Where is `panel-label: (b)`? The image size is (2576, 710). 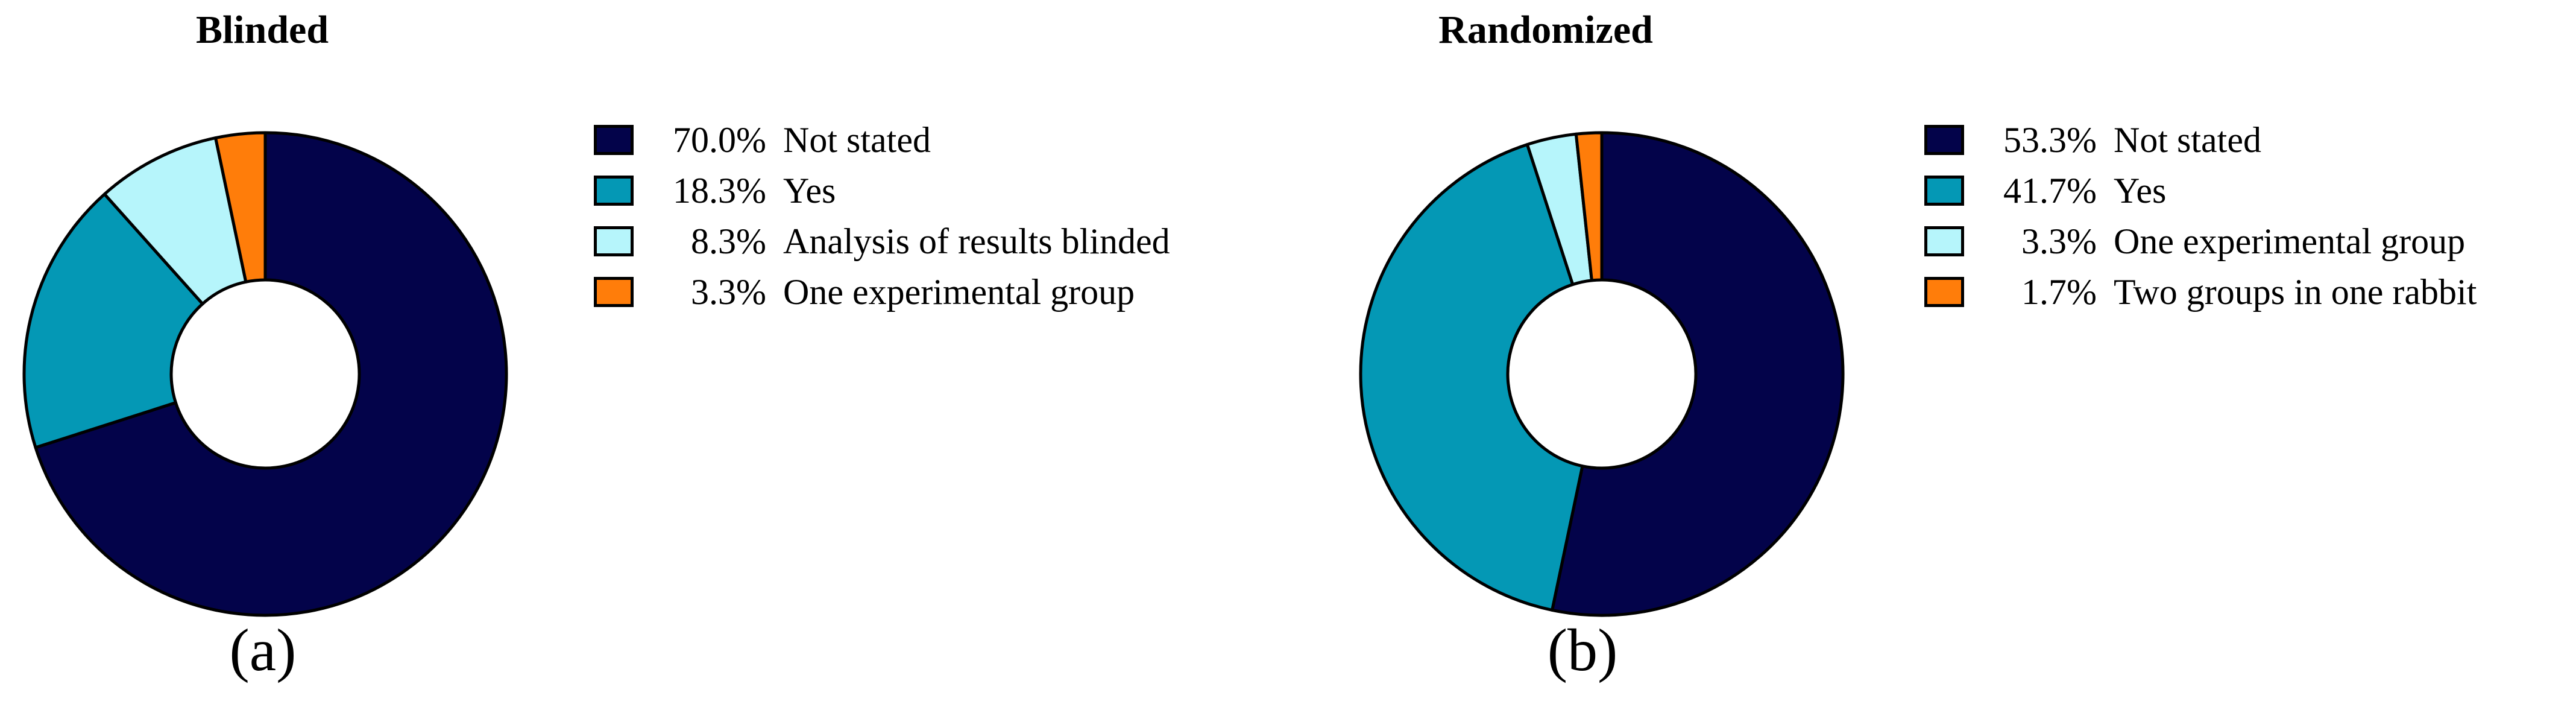
panel-label: (b) is located at coordinates (1582, 649).